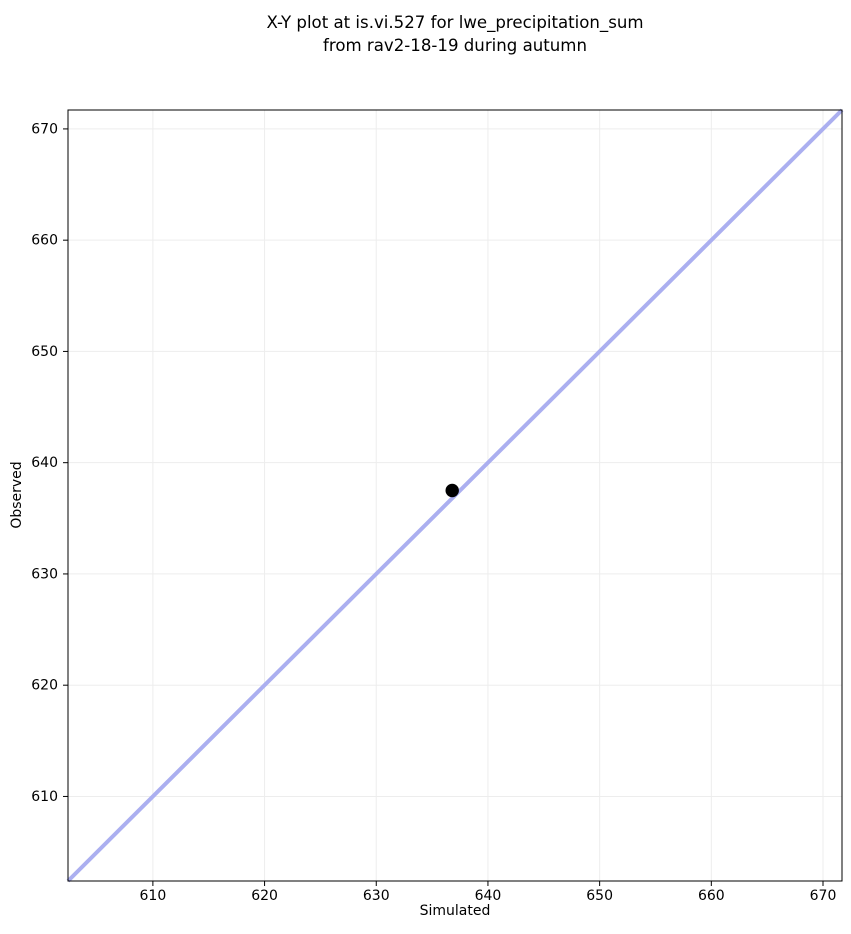 This screenshot has height=934, width=851. I want to click on x-tick-label: 630, so click(376, 896).